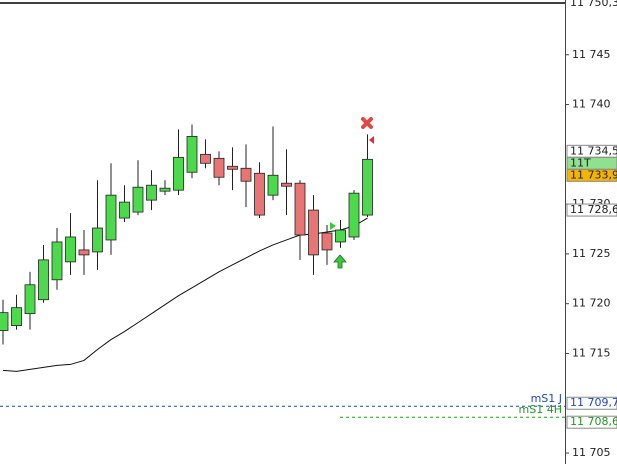 The height and width of the screenshot is (464, 617). I want to click on level-name: mS1 4H, so click(540, 409).